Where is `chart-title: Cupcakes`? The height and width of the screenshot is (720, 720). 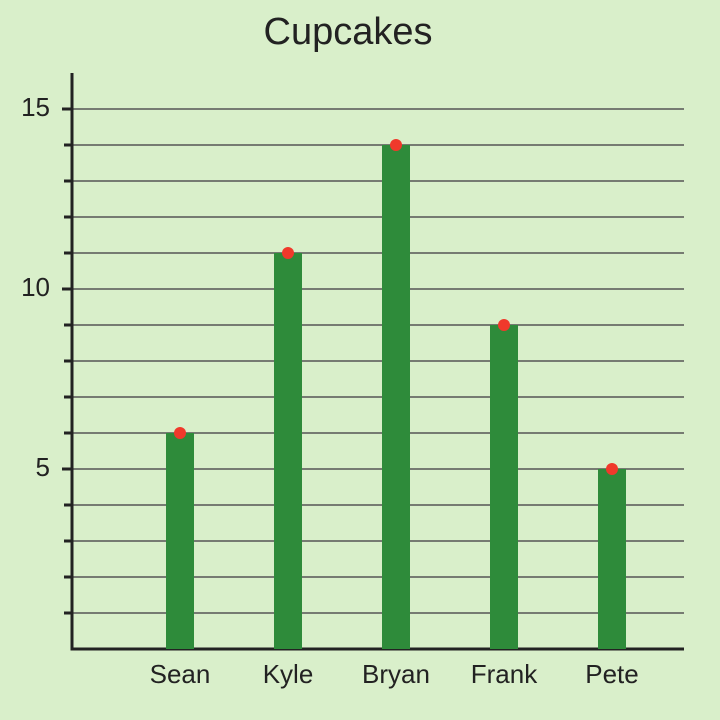
chart-title: Cupcakes is located at coordinates (348, 32).